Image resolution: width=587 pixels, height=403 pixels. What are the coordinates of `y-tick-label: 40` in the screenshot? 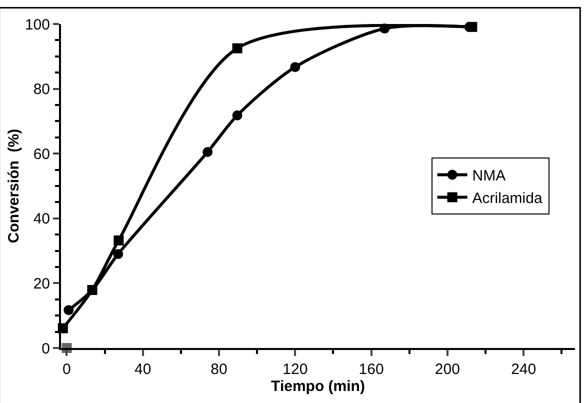 It's located at (41, 219).